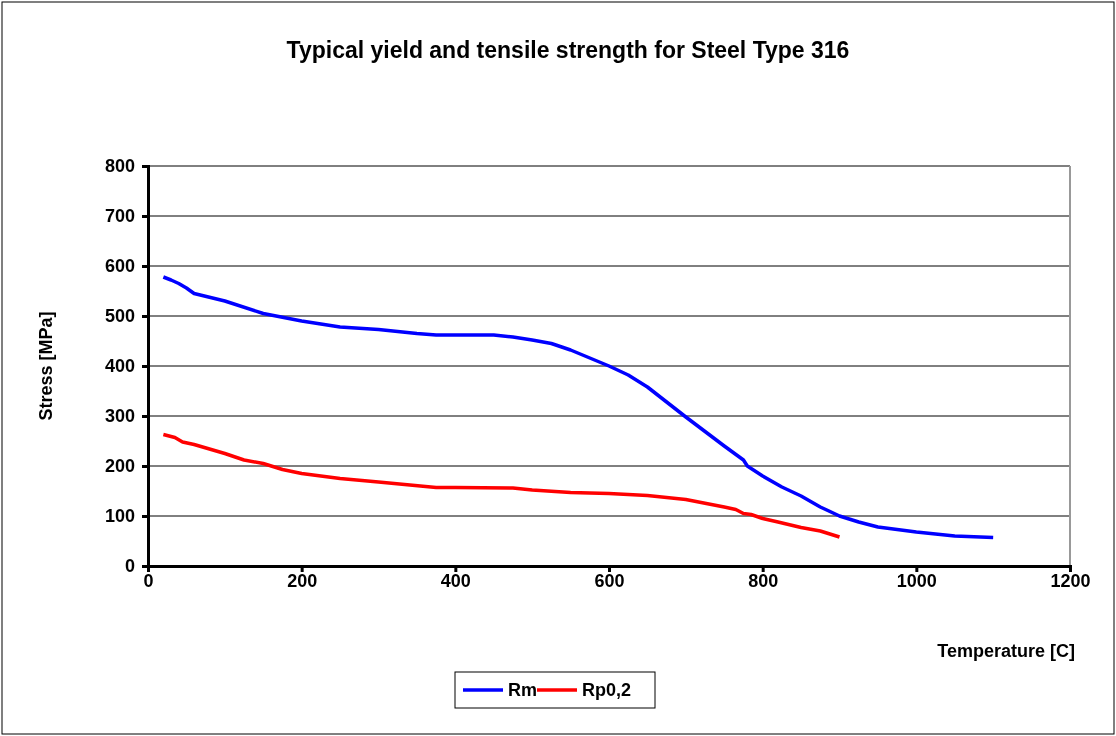 This screenshot has width=1116, height=736. Describe the element at coordinates (119, 316) in the screenshot. I see `y-tick-label: 500` at that location.